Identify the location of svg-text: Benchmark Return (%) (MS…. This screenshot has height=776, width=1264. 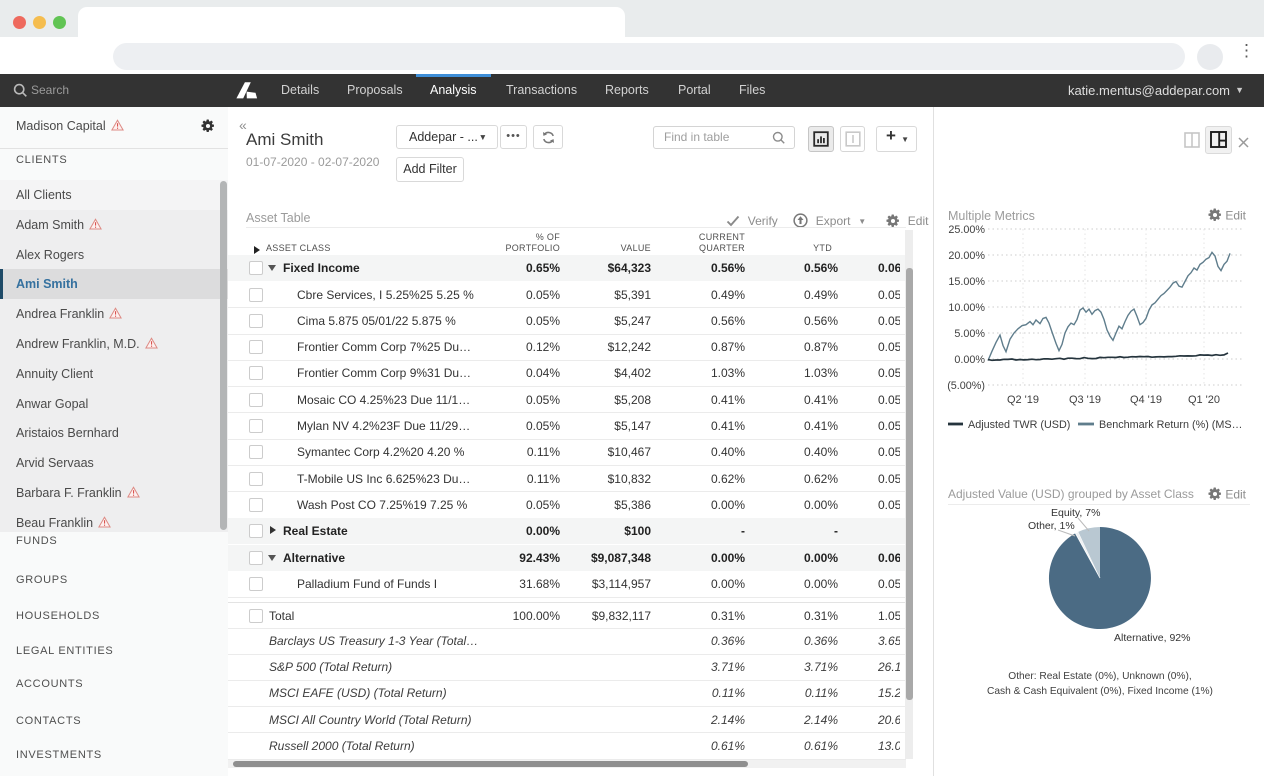
(1170, 425).